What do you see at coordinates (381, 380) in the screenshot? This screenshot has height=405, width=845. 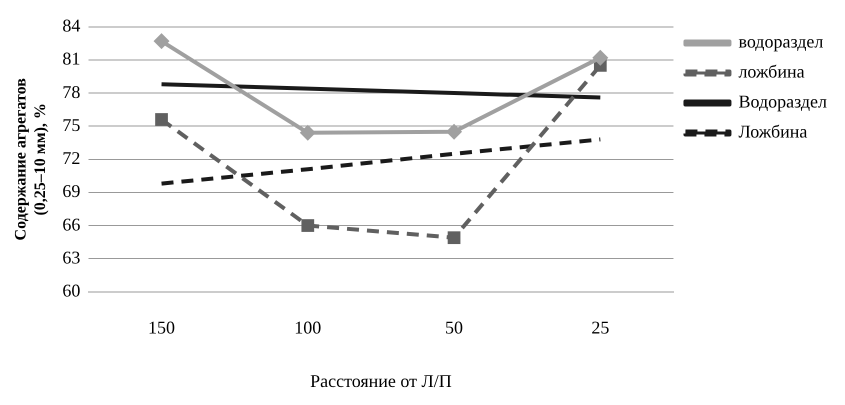 I see `x-axis-title: Расстояние от Л/П` at bounding box center [381, 380].